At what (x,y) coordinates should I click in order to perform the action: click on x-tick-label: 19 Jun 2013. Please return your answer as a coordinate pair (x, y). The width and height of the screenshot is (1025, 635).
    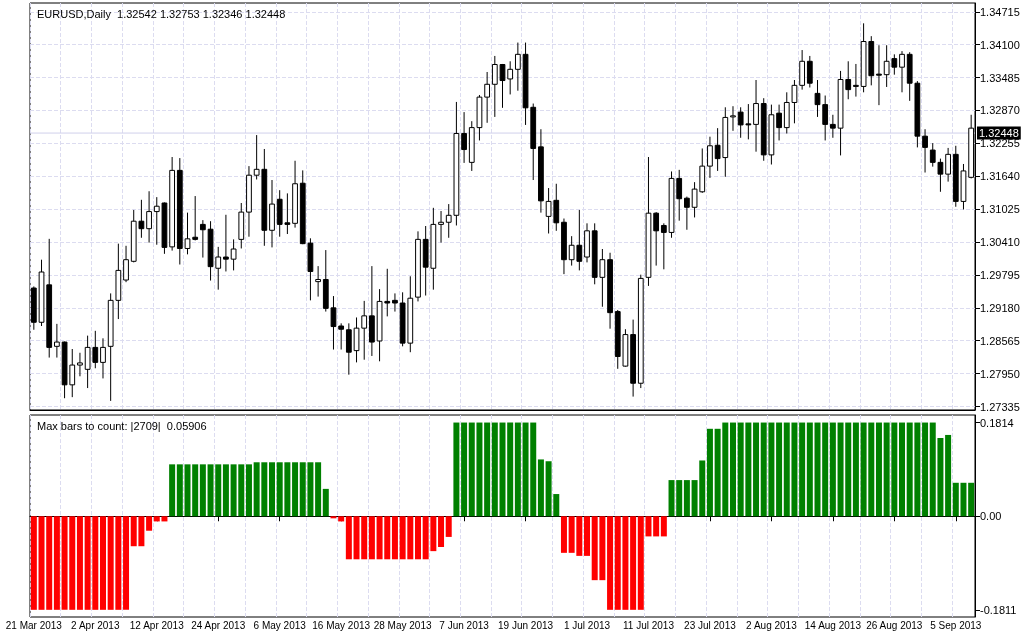
    Looking at the image, I should click on (526, 625).